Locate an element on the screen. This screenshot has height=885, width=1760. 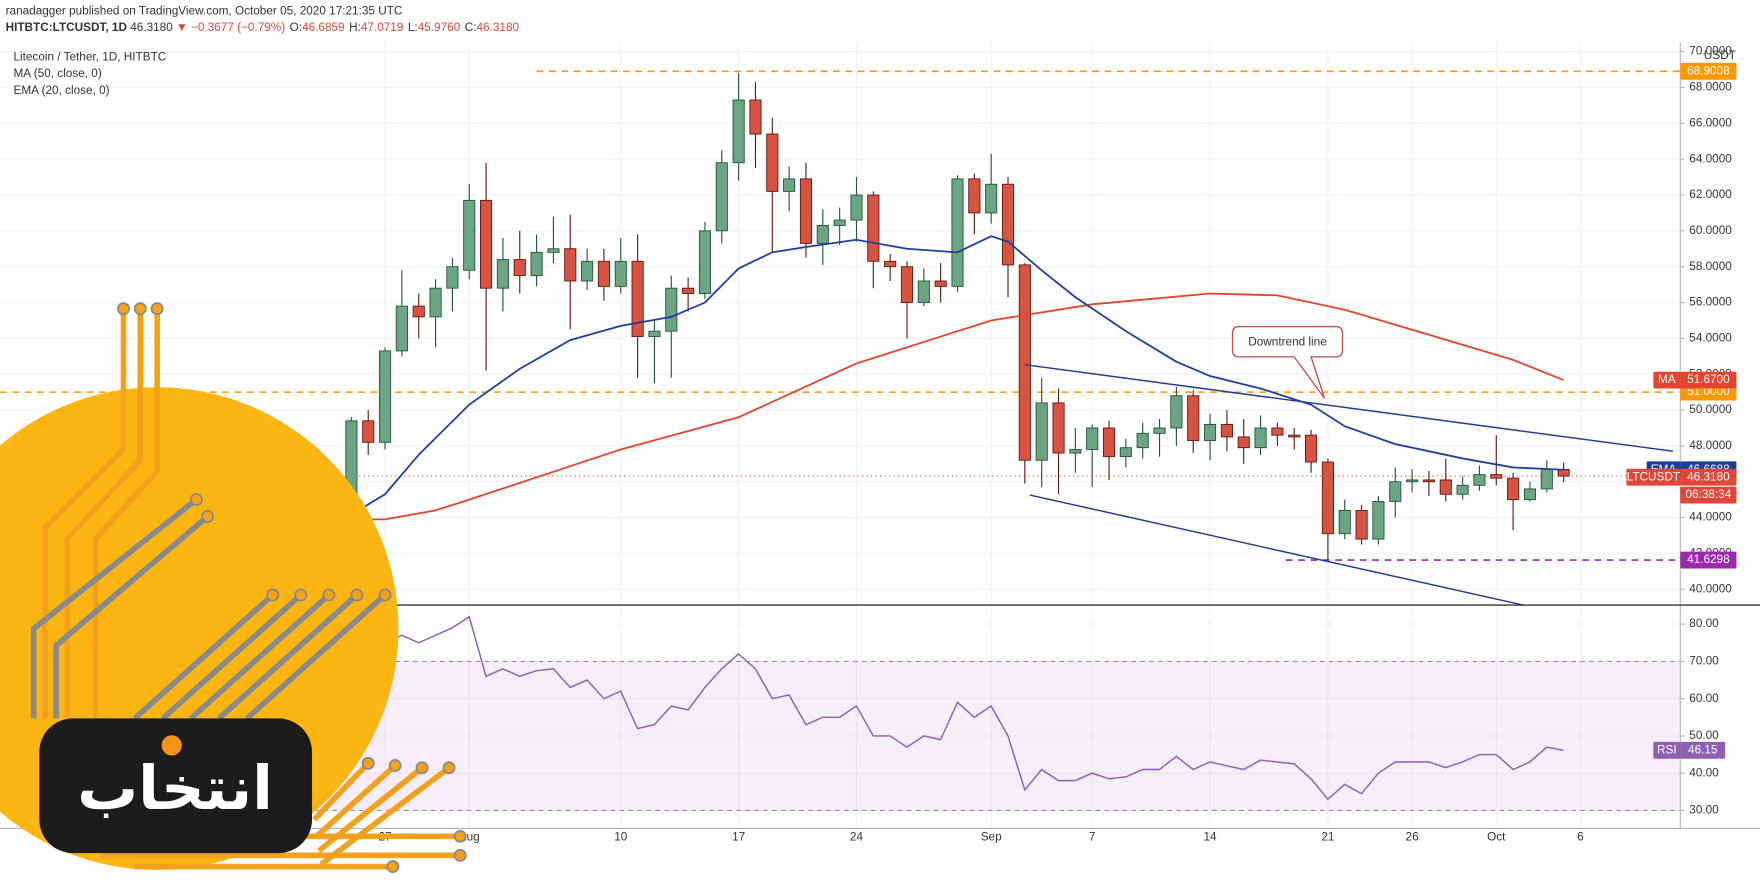
x-tick-label: 14 is located at coordinates (1211, 837).